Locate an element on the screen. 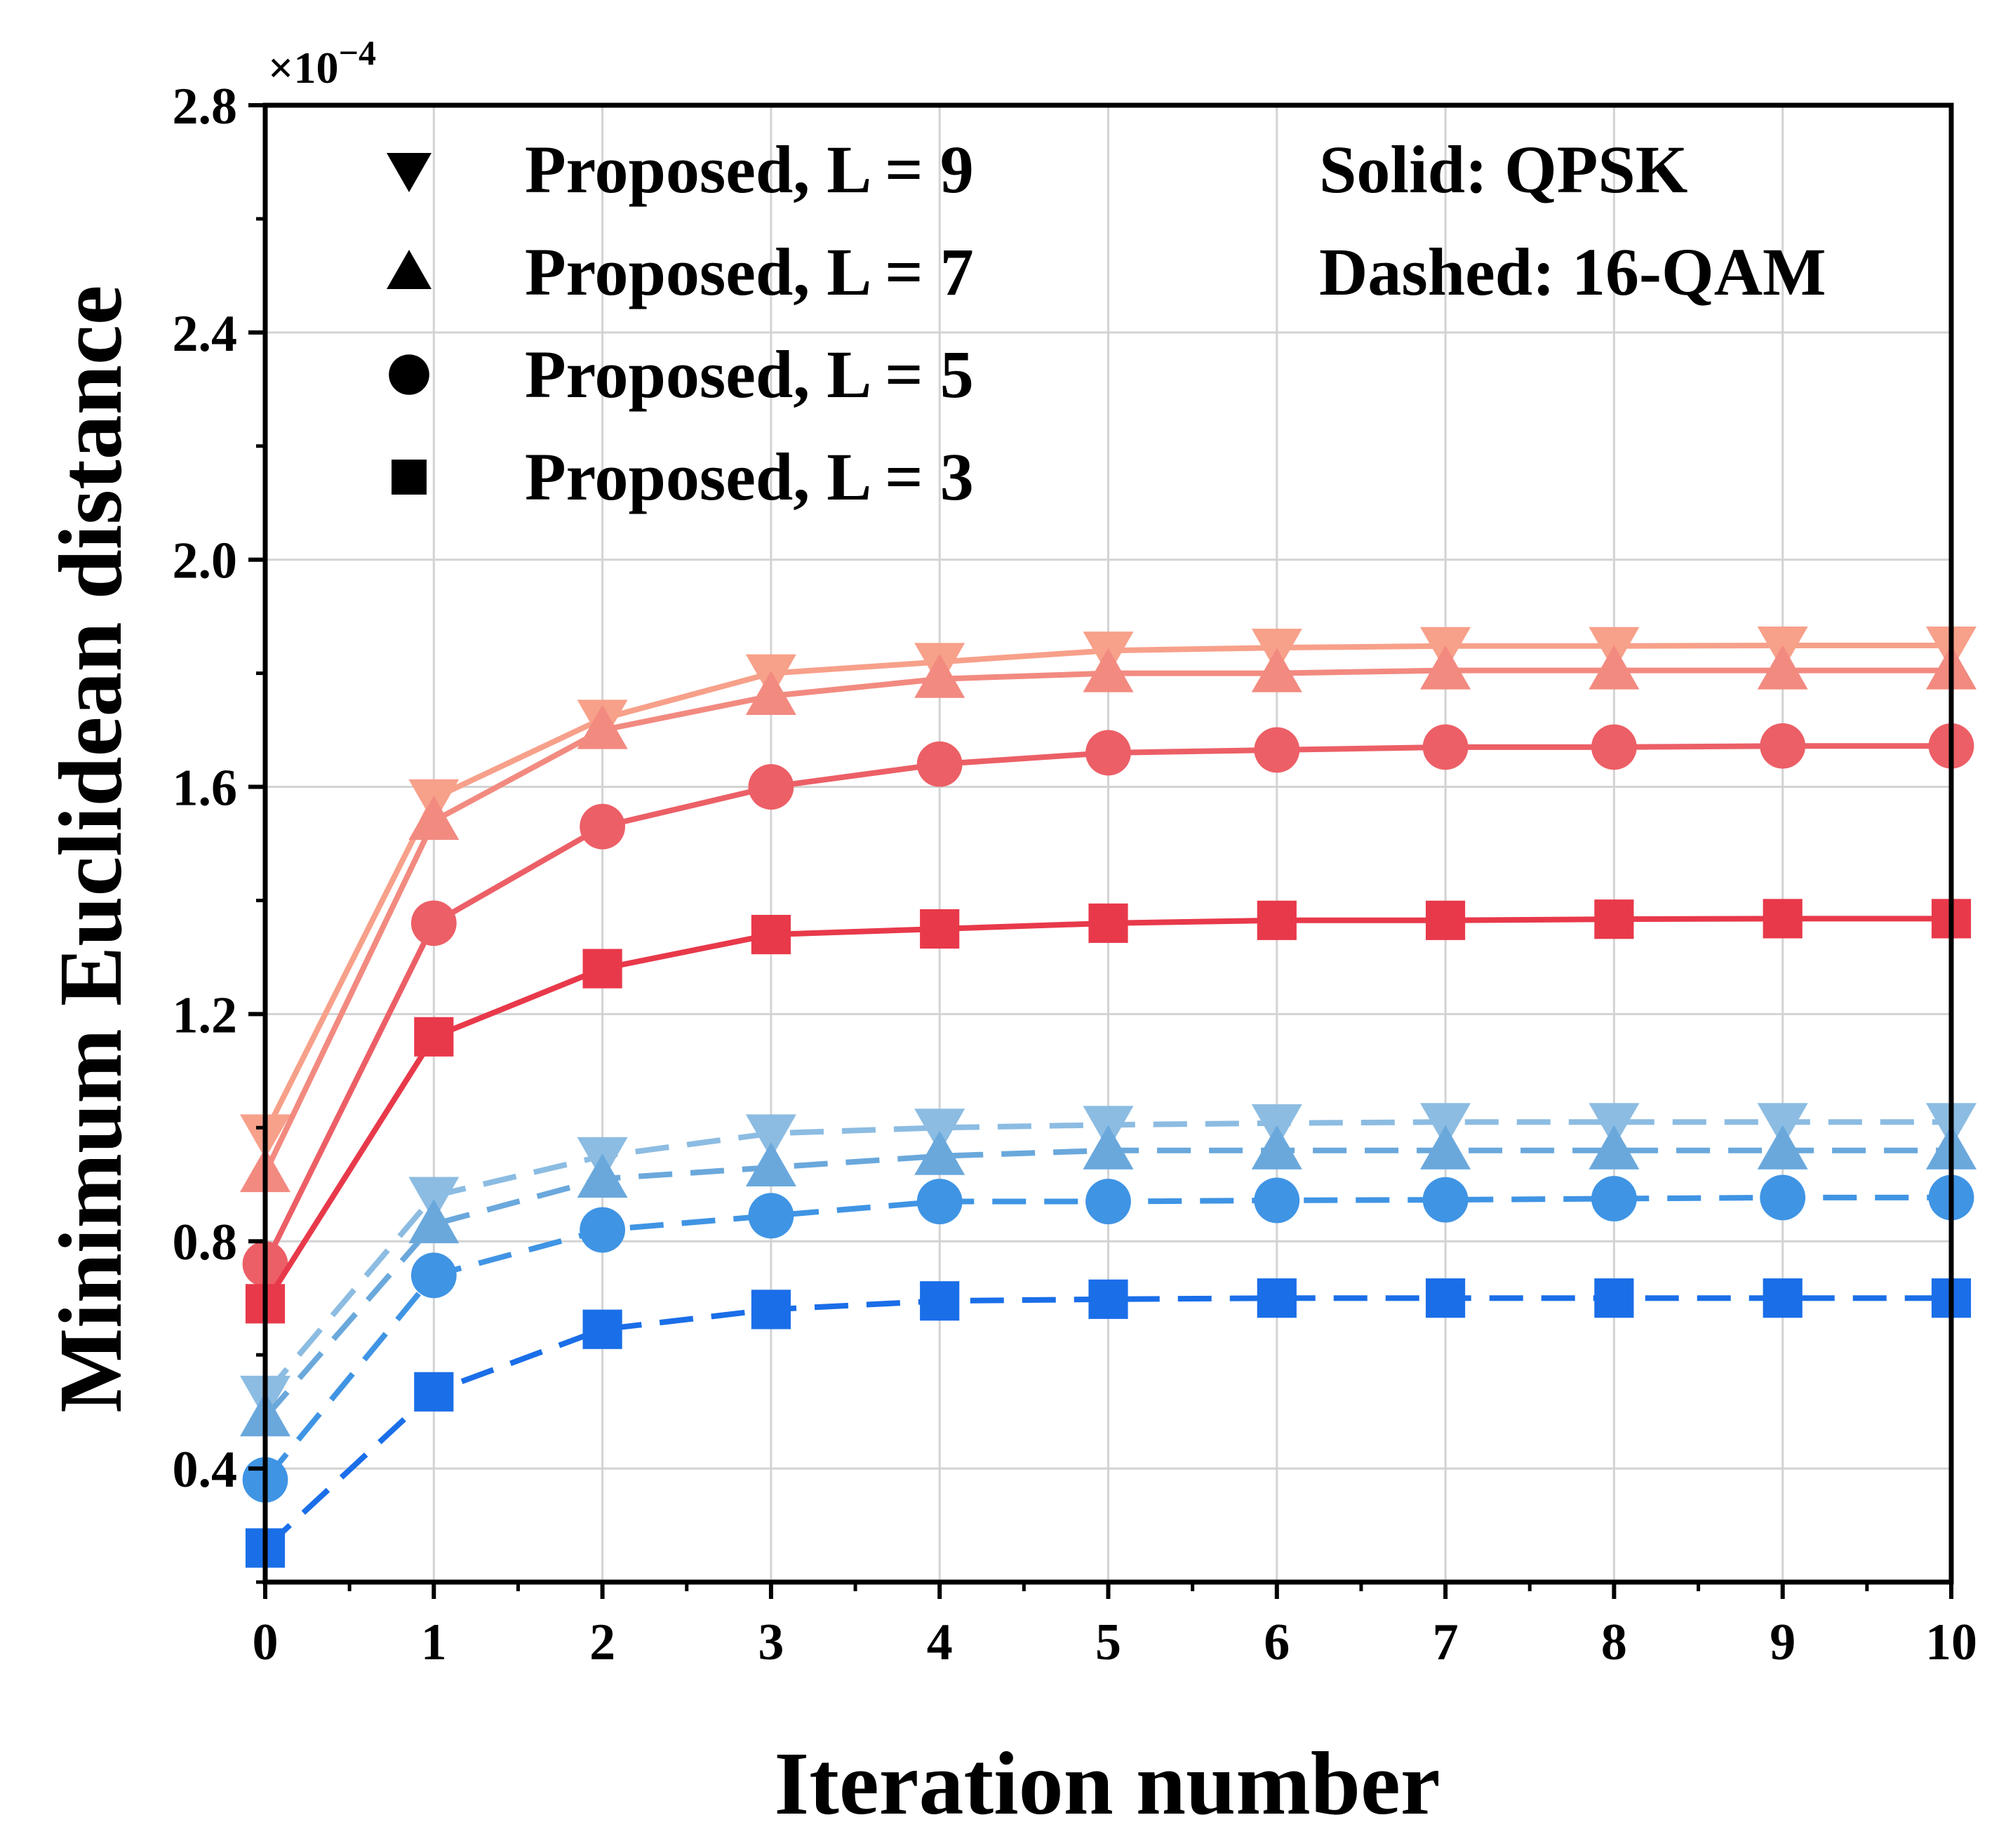  x-tick-label: 4 is located at coordinates (940, 1642).